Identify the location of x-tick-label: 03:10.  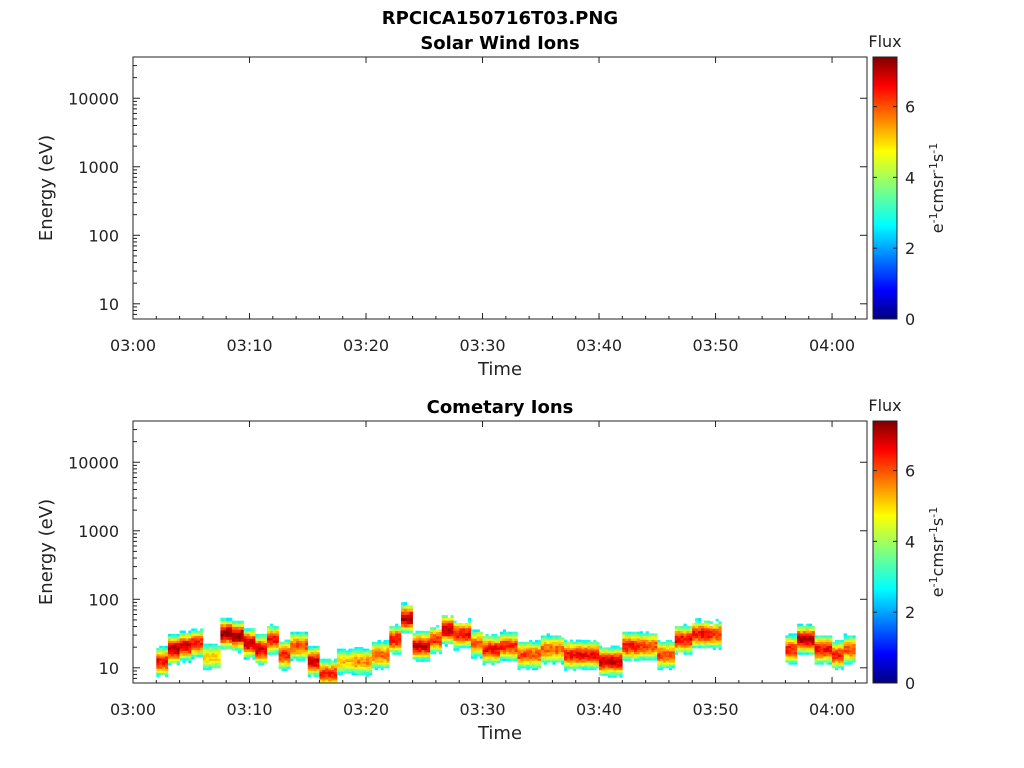
(249, 345).